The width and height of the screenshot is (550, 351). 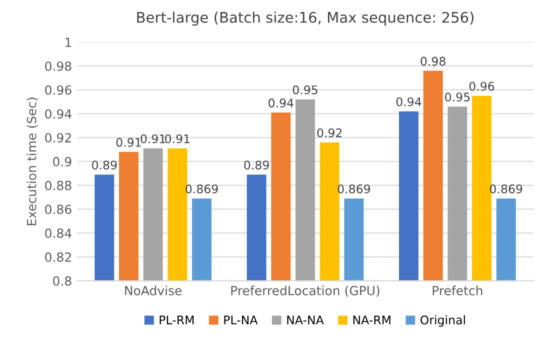 What do you see at coordinates (305, 291) in the screenshot?
I see `x-tick-label: PreferredLocation (GPU)` at bounding box center [305, 291].